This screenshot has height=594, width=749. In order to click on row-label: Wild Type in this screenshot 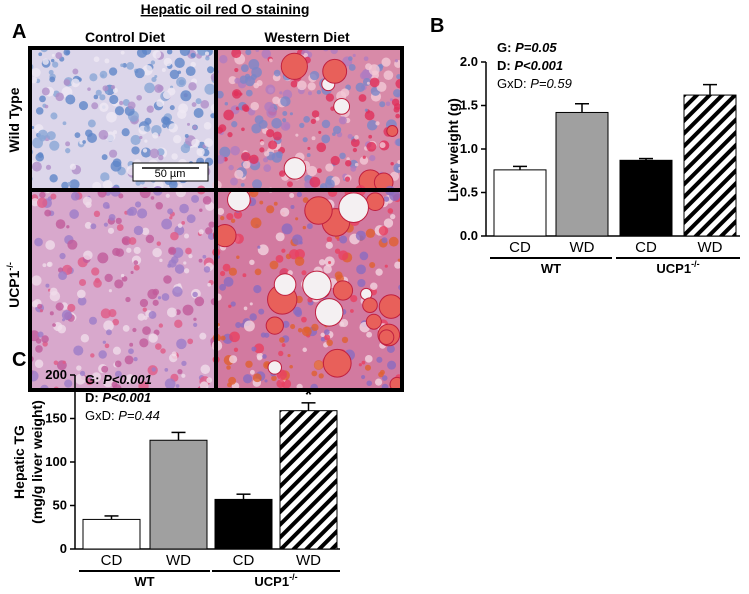, I will do `click(14, 119)`.